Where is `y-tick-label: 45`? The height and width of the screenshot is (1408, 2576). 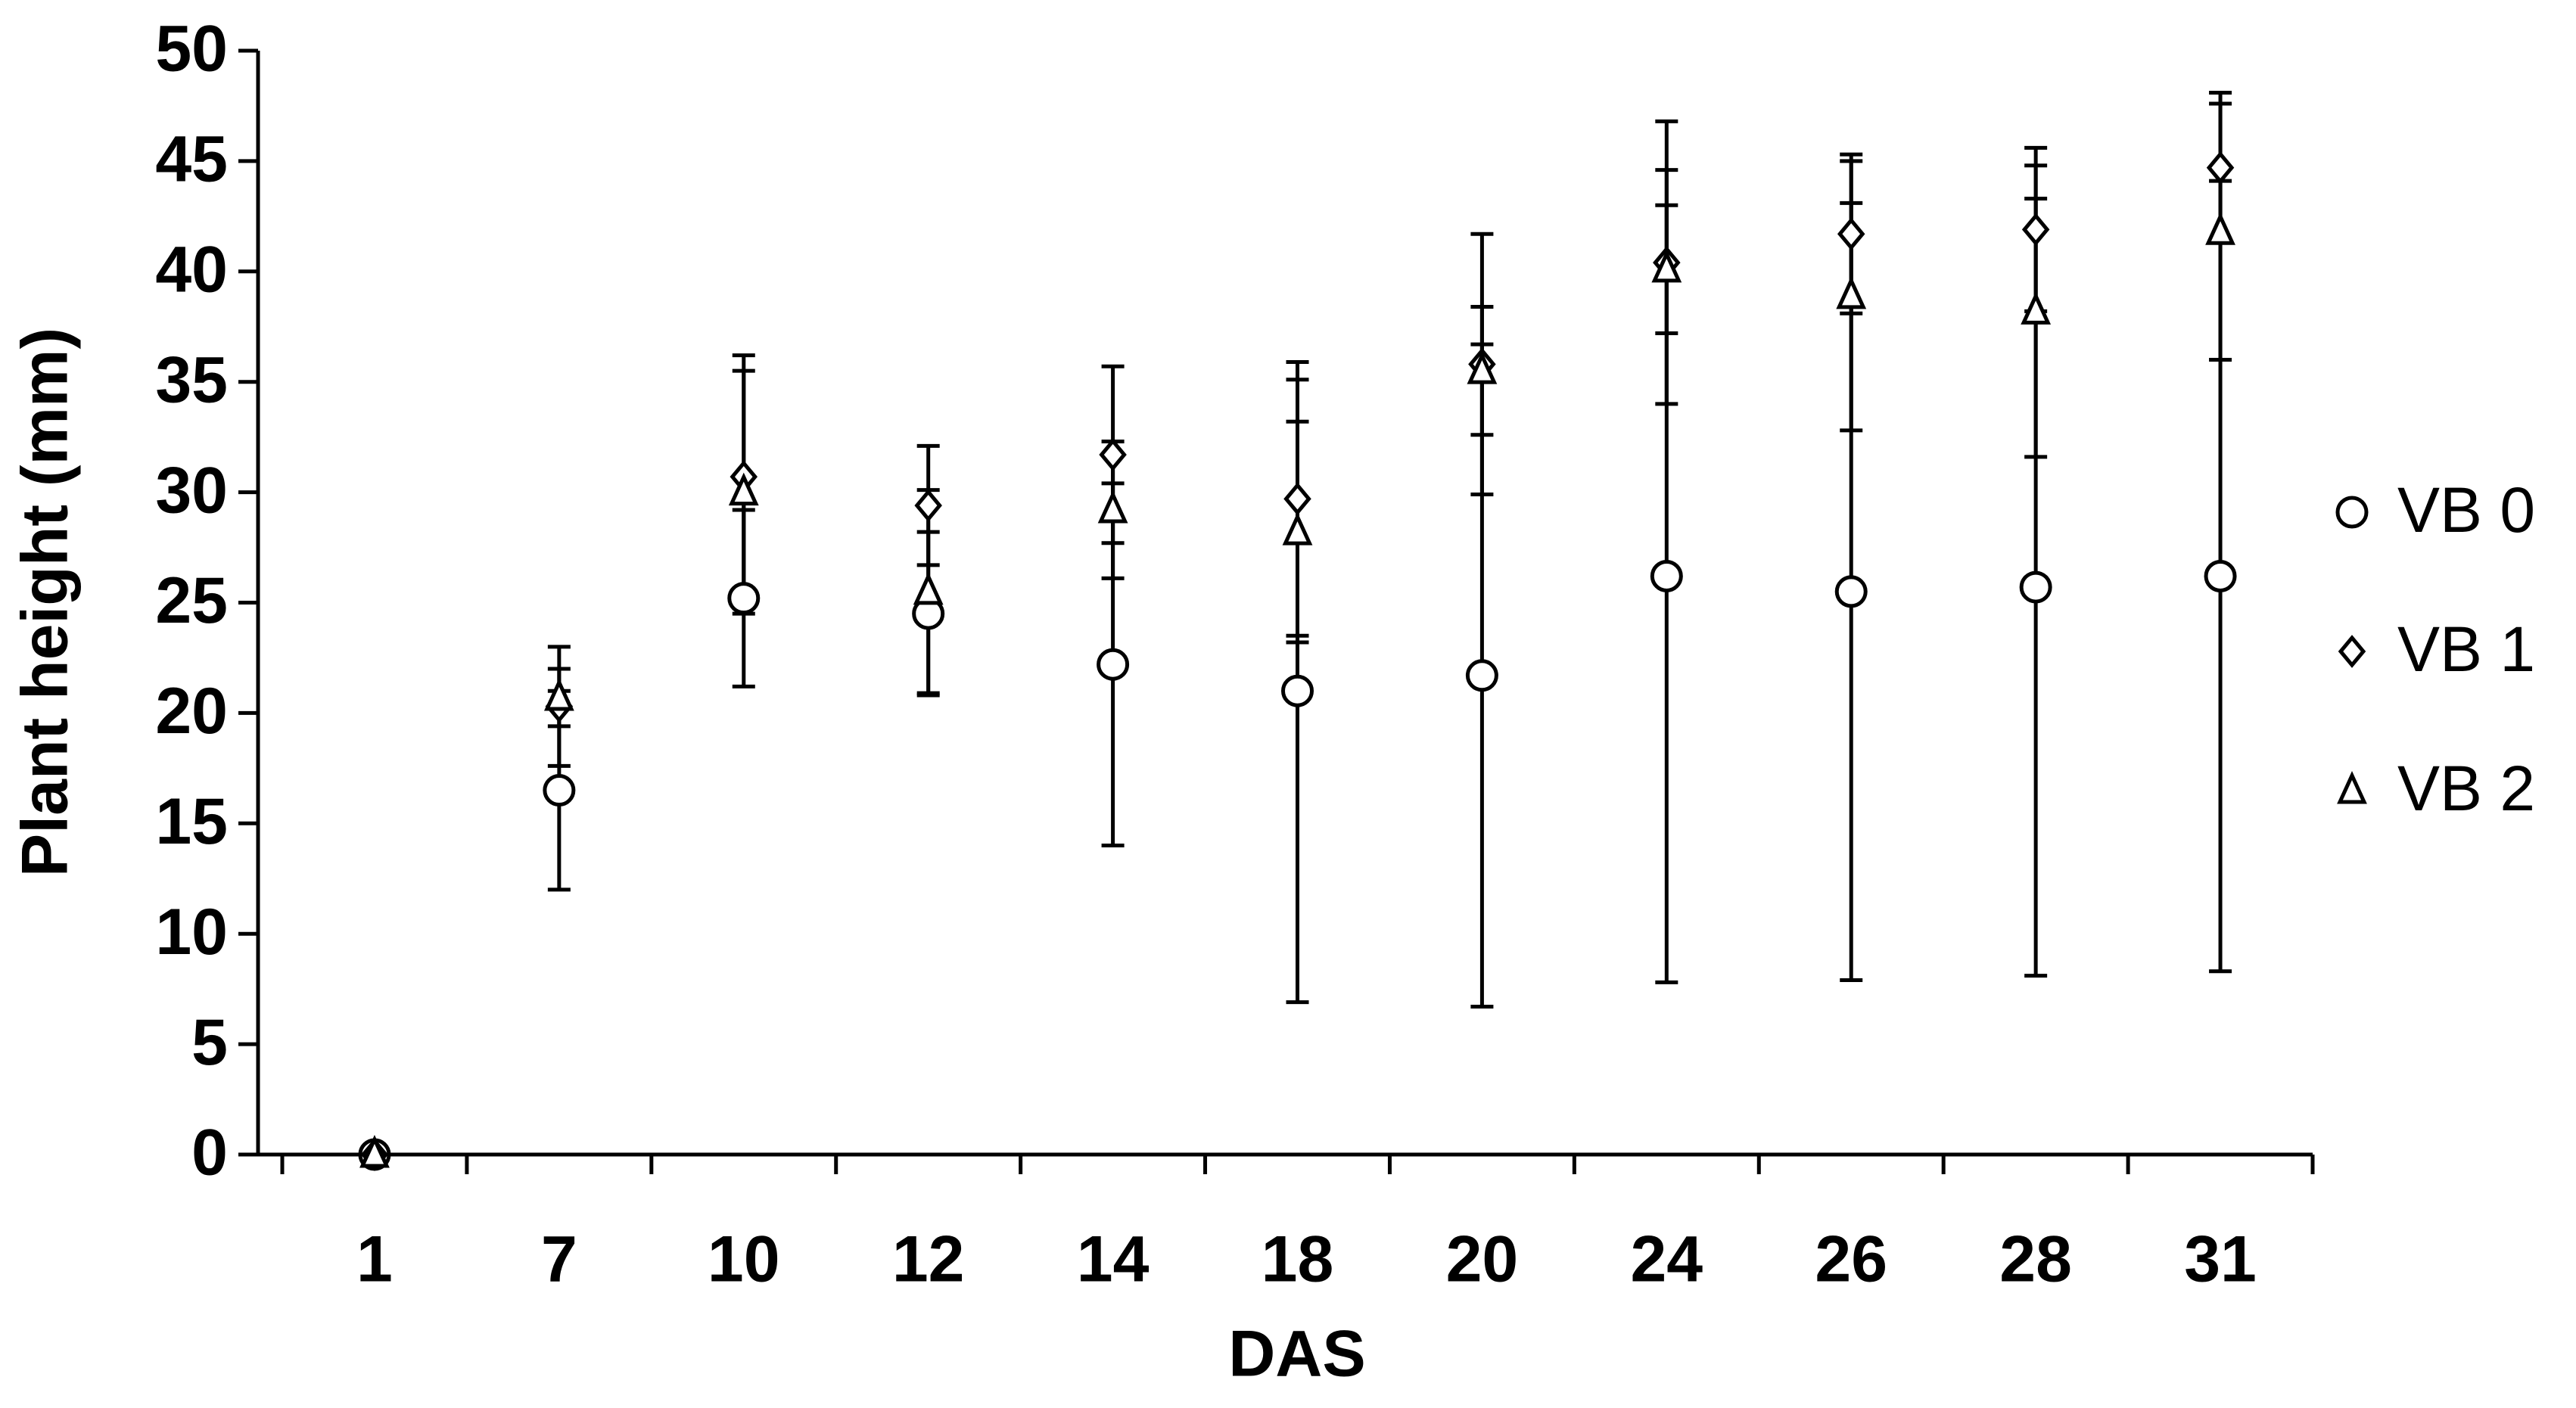
y-tick-label: 45 is located at coordinates (191, 159).